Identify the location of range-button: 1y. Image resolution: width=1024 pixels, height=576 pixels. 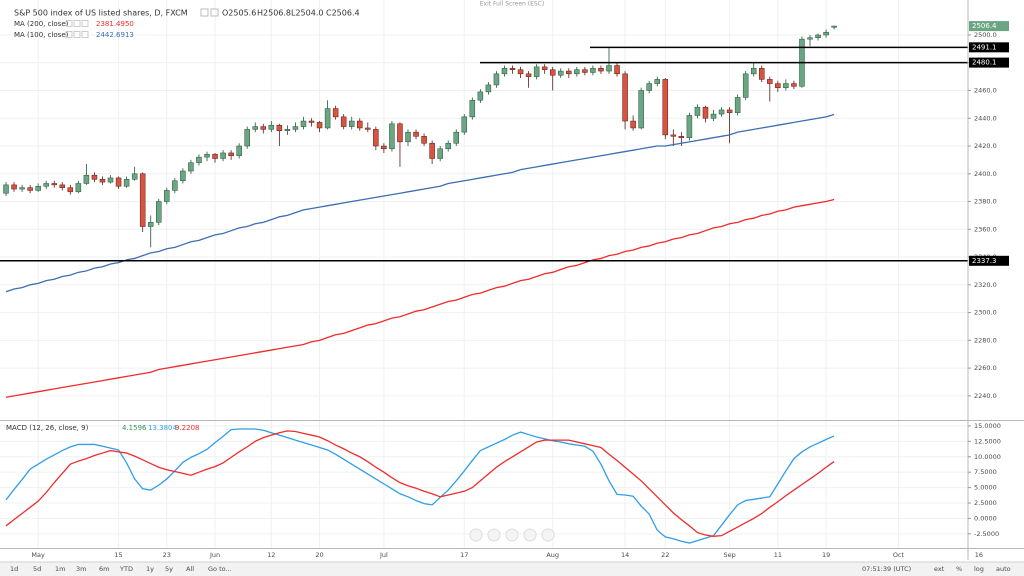
(150, 569).